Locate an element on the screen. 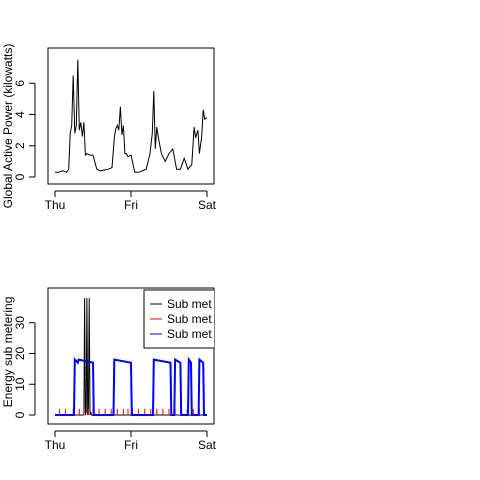 The height and width of the screenshot is (480, 480). power-y-axis-label: Global Active Power (kilowatts) is located at coordinates (8, 126).